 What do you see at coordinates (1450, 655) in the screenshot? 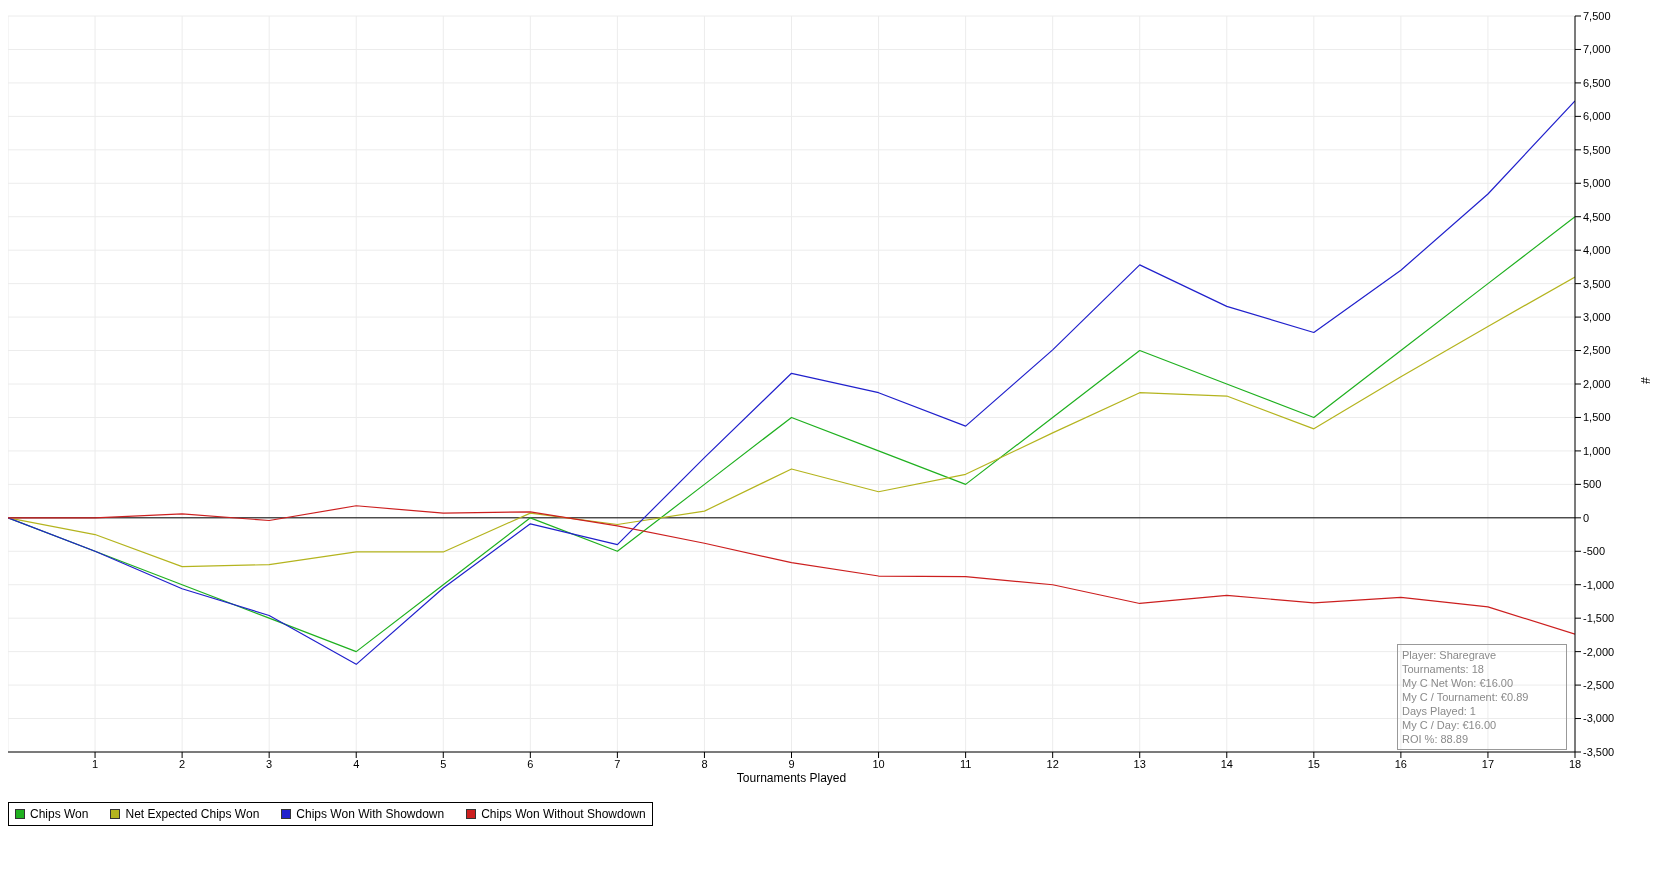
I see `annotation: Player: Sharegrave` at bounding box center [1450, 655].